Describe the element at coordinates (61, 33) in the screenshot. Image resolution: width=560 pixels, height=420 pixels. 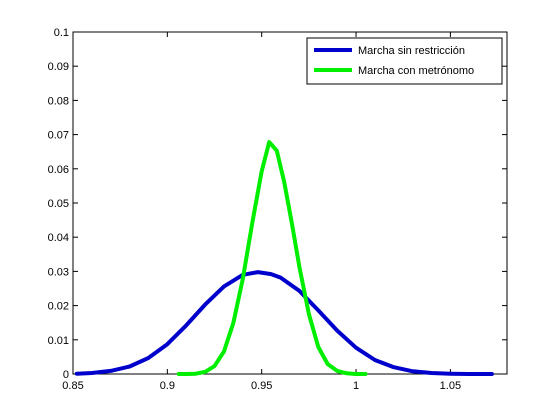
I see `y-tick-label: 0.1` at that location.